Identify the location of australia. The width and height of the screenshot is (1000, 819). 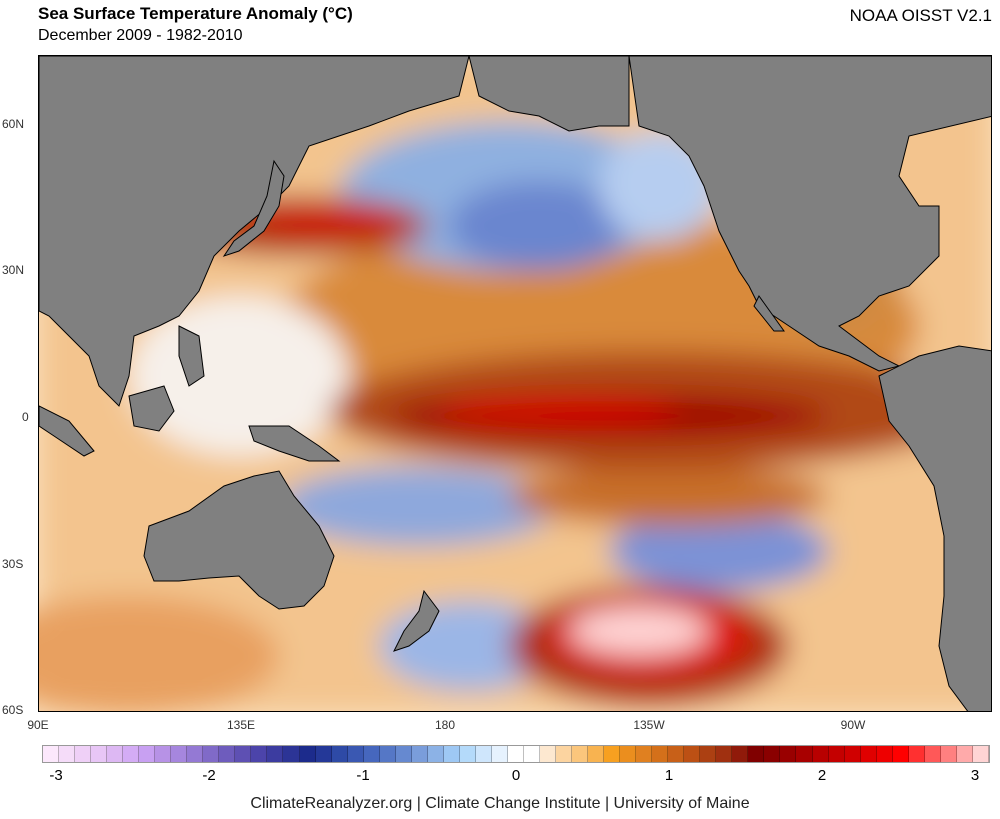
(239, 540).